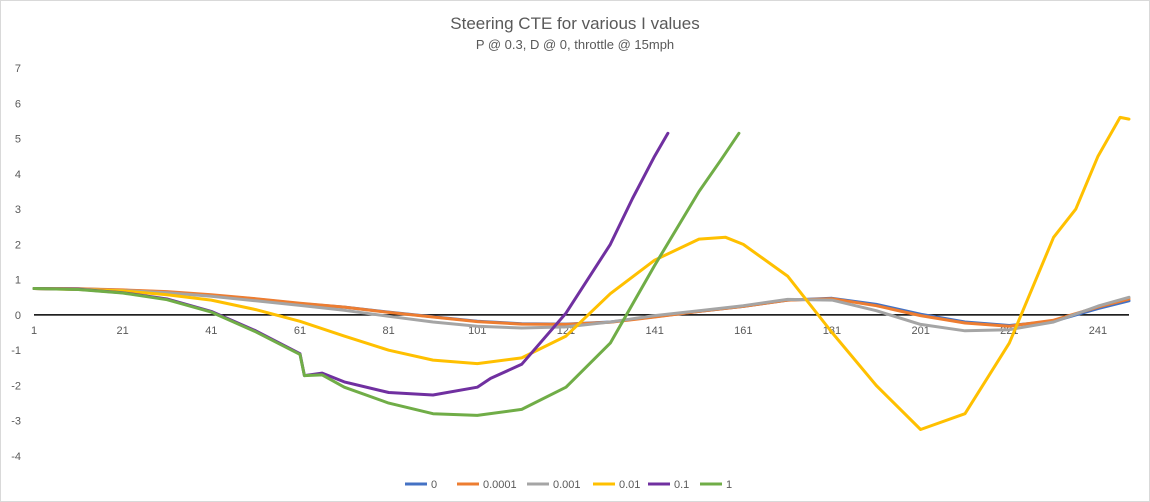 The width and height of the screenshot is (1150, 502). What do you see at coordinates (729, 485) in the screenshot?
I see `legend-label: 1` at bounding box center [729, 485].